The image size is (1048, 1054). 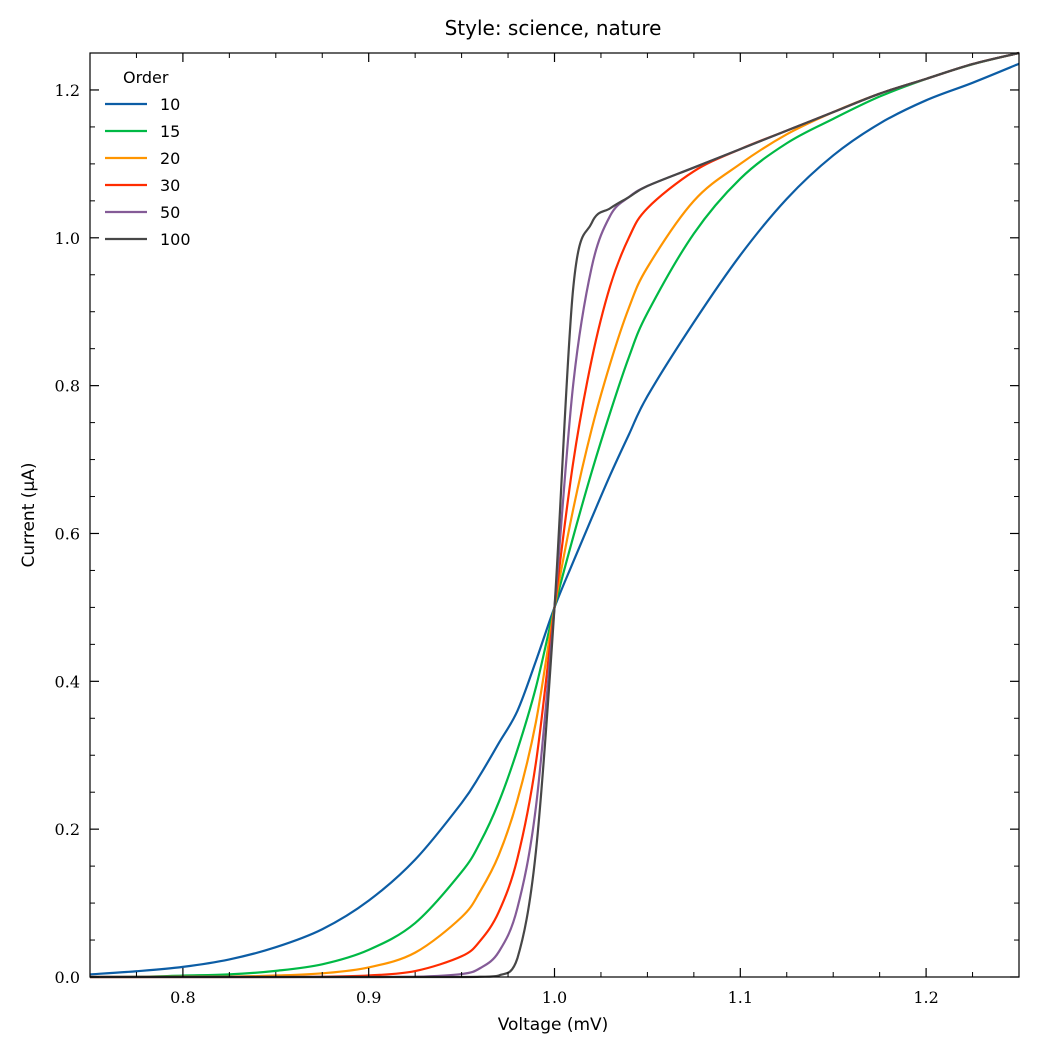 I want to click on x-tick-label: 1.2, so click(x=925, y=997).